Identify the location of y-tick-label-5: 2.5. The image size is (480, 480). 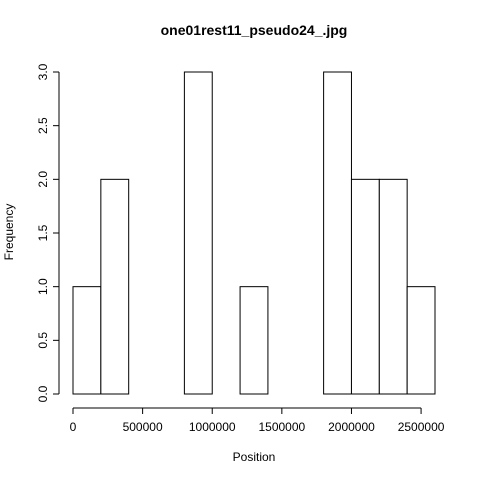
(43, 125).